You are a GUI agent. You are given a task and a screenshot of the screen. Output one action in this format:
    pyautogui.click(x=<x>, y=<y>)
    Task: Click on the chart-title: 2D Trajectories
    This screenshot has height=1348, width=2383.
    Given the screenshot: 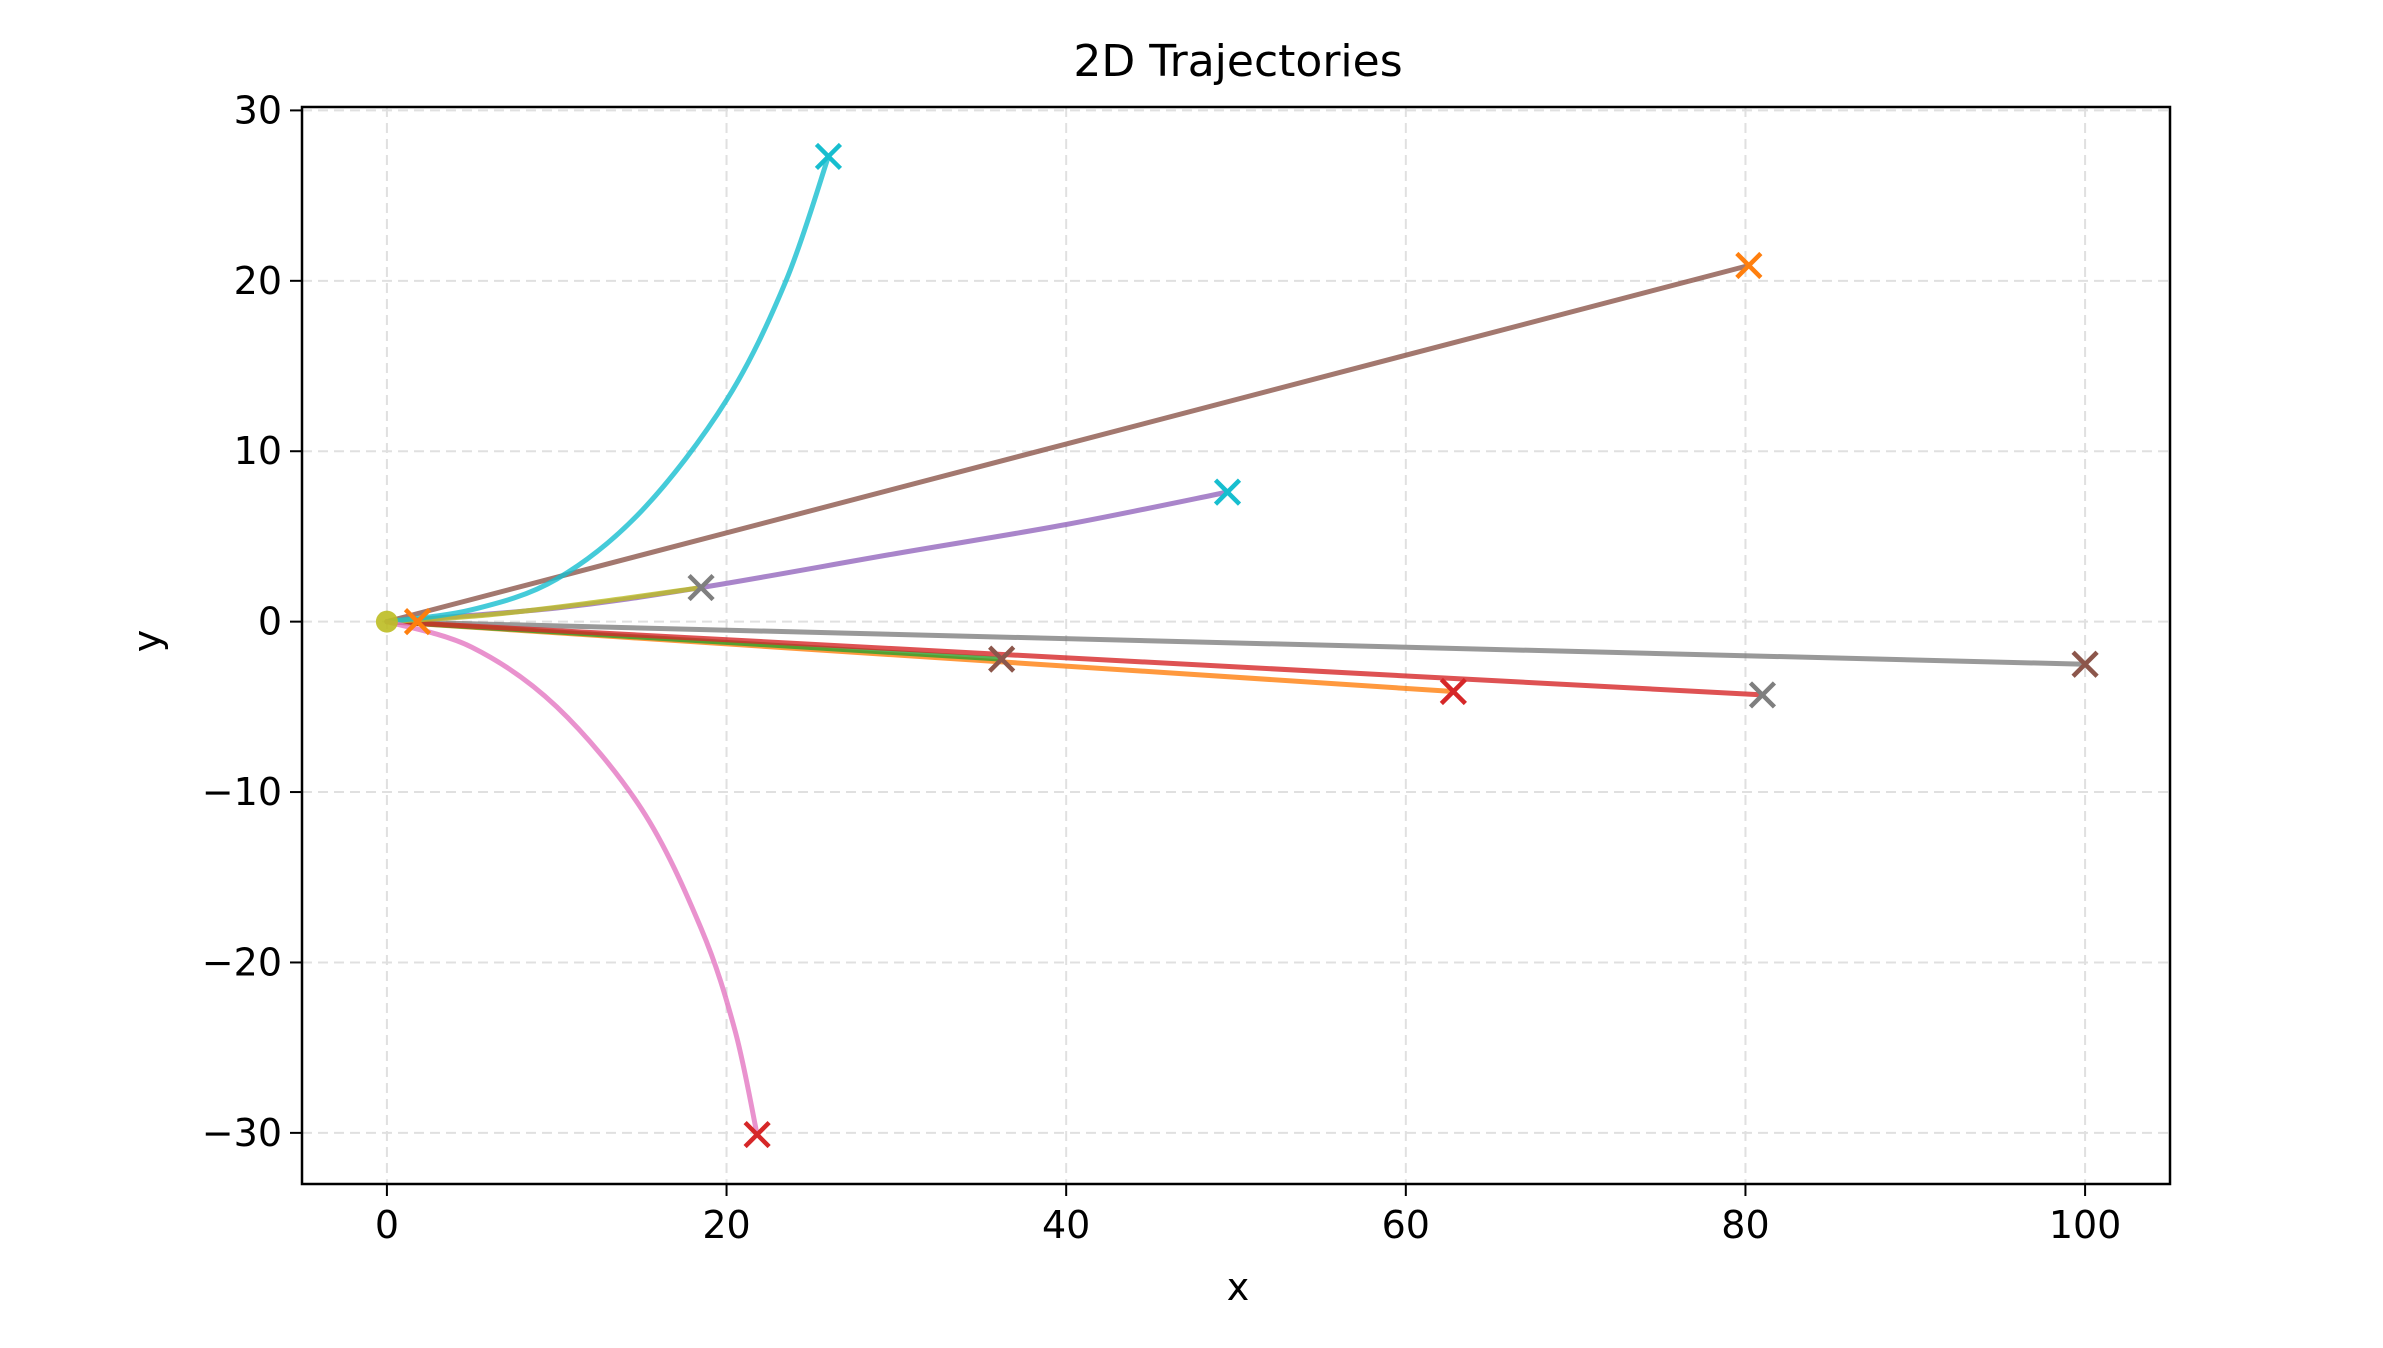 What is the action you would take?
    pyautogui.click(x=1237, y=61)
    